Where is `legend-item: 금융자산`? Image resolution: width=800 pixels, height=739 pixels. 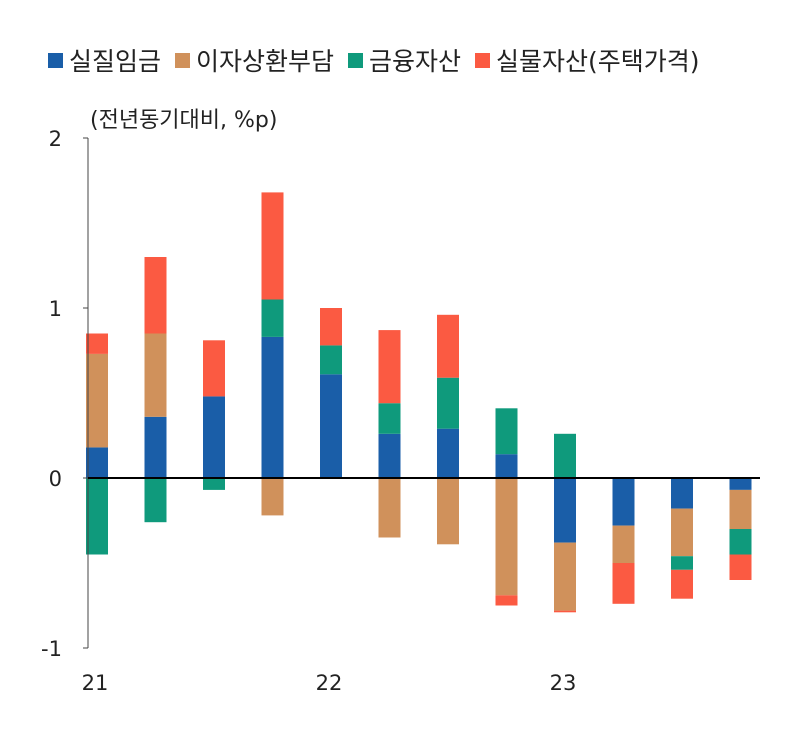 legend-item: 금융자산 is located at coordinates (404, 60).